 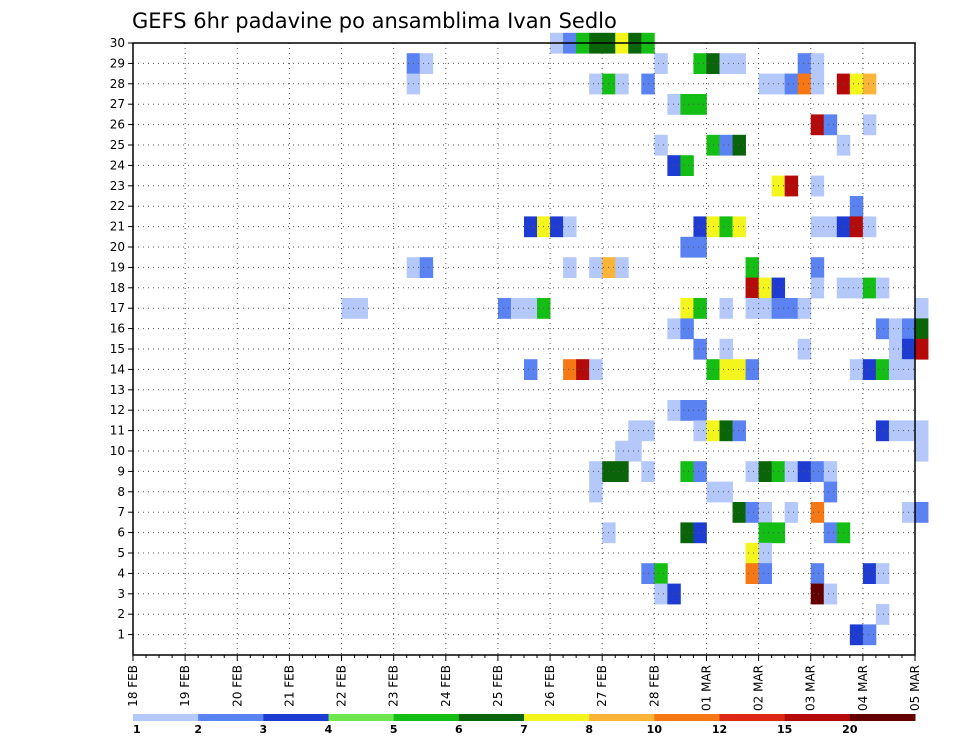 What do you see at coordinates (602, 686) in the screenshot?
I see `x-tick-label: 27 FEB` at bounding box center [602, 686].